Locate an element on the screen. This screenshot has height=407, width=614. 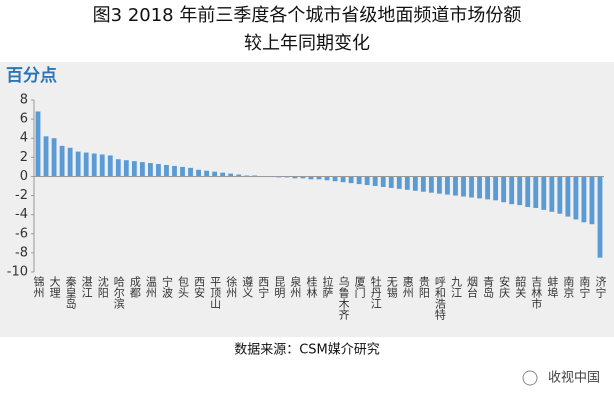
x-tick-label: 沈阳 is located at coordinates (102, 286).